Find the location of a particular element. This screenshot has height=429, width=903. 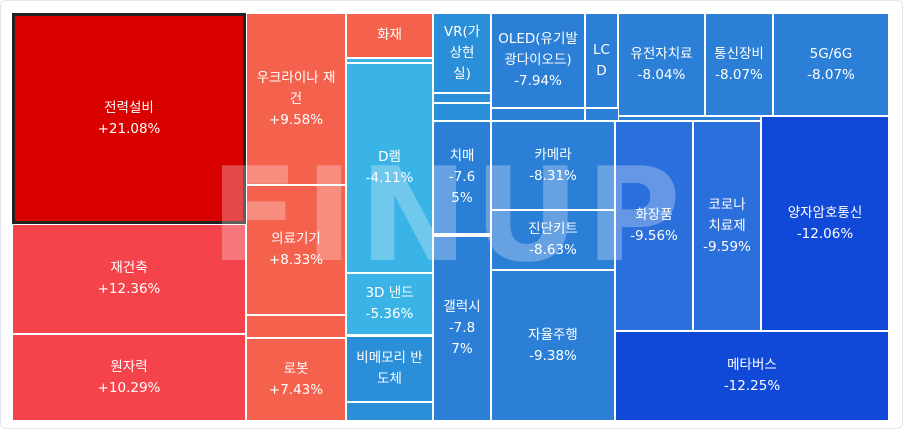

treemap-tile-label: D램 -4.11% is located at coordinates (390, 168).